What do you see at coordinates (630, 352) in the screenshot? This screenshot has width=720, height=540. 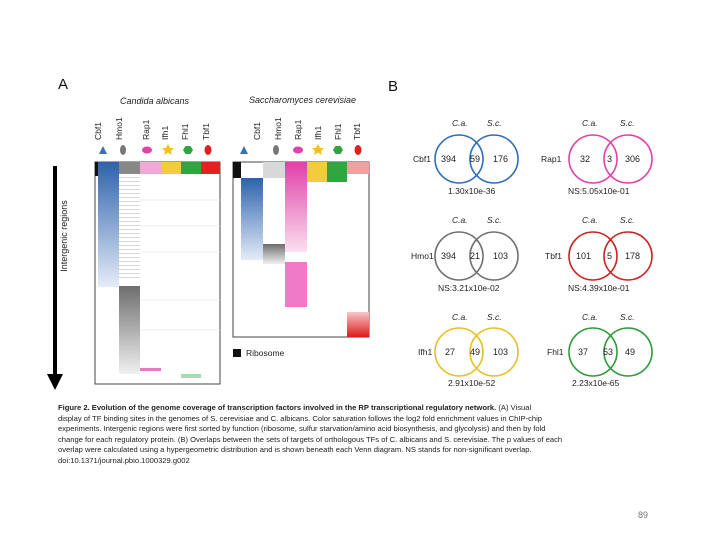 I see `venn-count-right: 49` at bounding box center [630, 352].